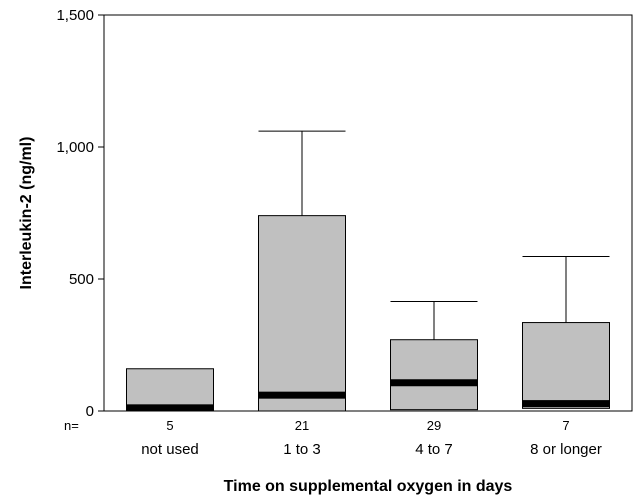 The image size is (636, 498). Describe the element at coordinates (75, 147) in the screenshot. I see `y-tick-label: 1,000` at that location.